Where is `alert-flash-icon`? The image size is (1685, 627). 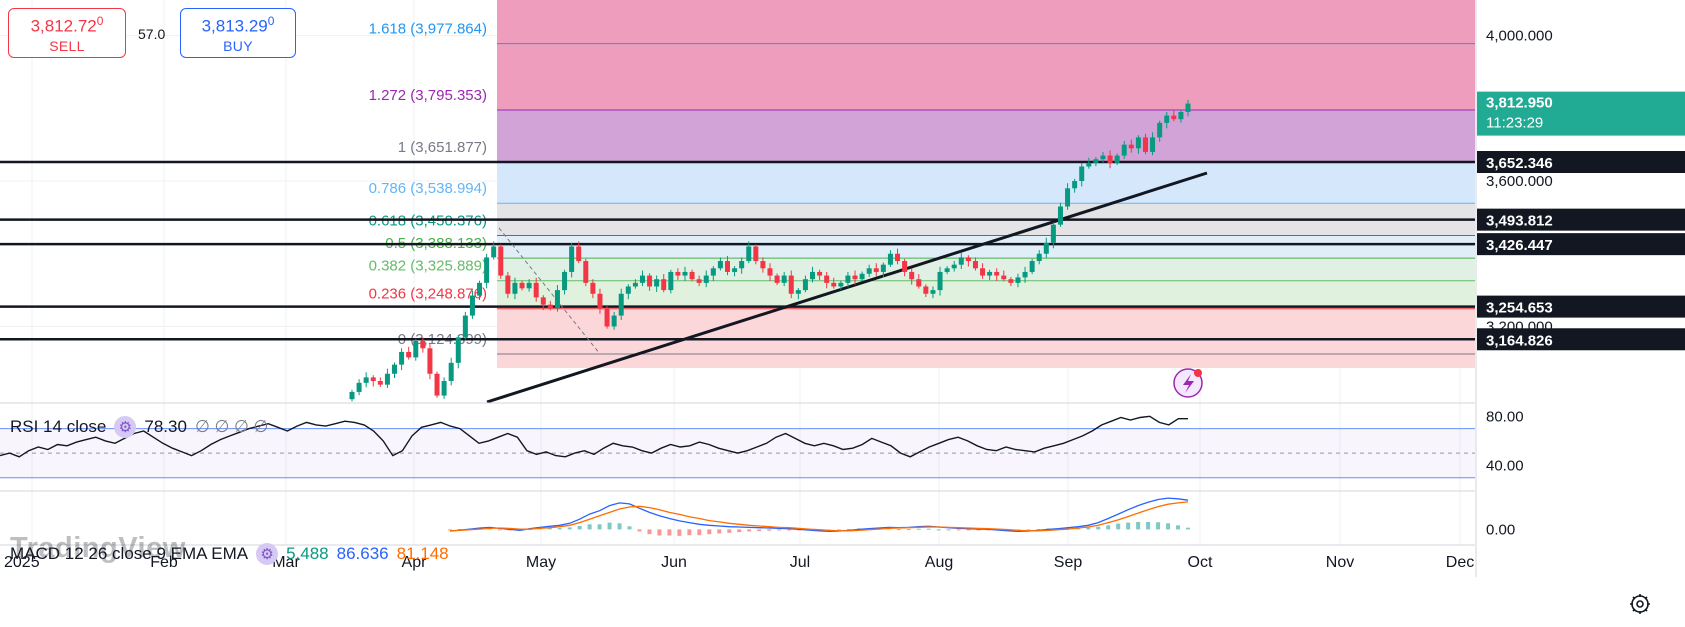
alert-flash-icon is located at coordinates (1188, 383).